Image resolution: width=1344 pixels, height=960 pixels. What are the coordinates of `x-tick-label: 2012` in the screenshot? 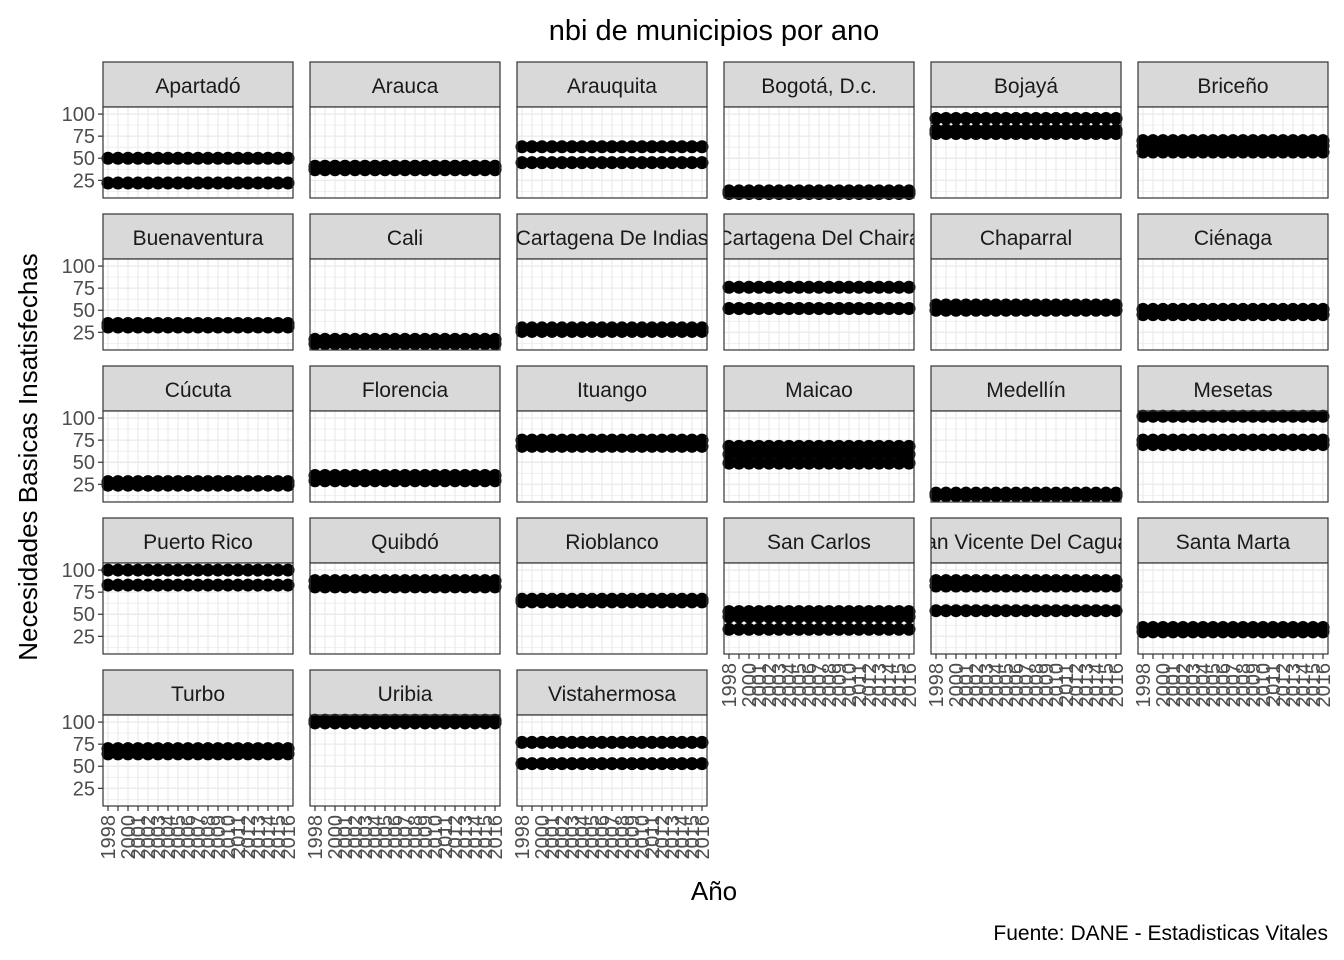 It's located at (249, 837).